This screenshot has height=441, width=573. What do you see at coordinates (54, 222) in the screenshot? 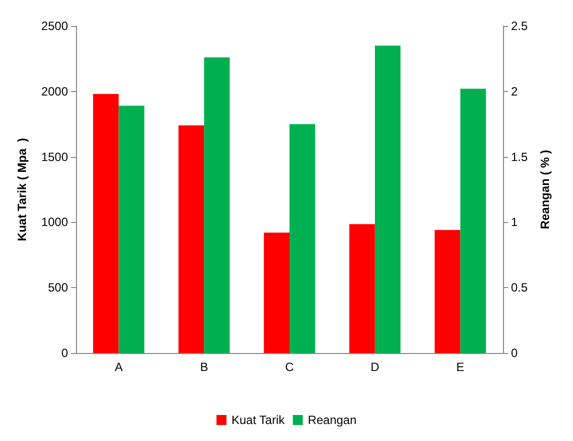
I see `y-tick-label: 1000` at bounding box center [54, 222].